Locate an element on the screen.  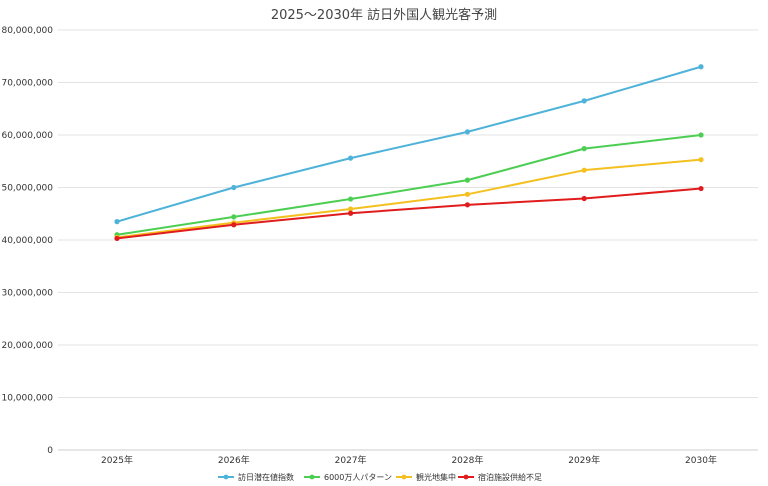
y-tick-label: 50,000,000 is located at coordinates (27, 189).